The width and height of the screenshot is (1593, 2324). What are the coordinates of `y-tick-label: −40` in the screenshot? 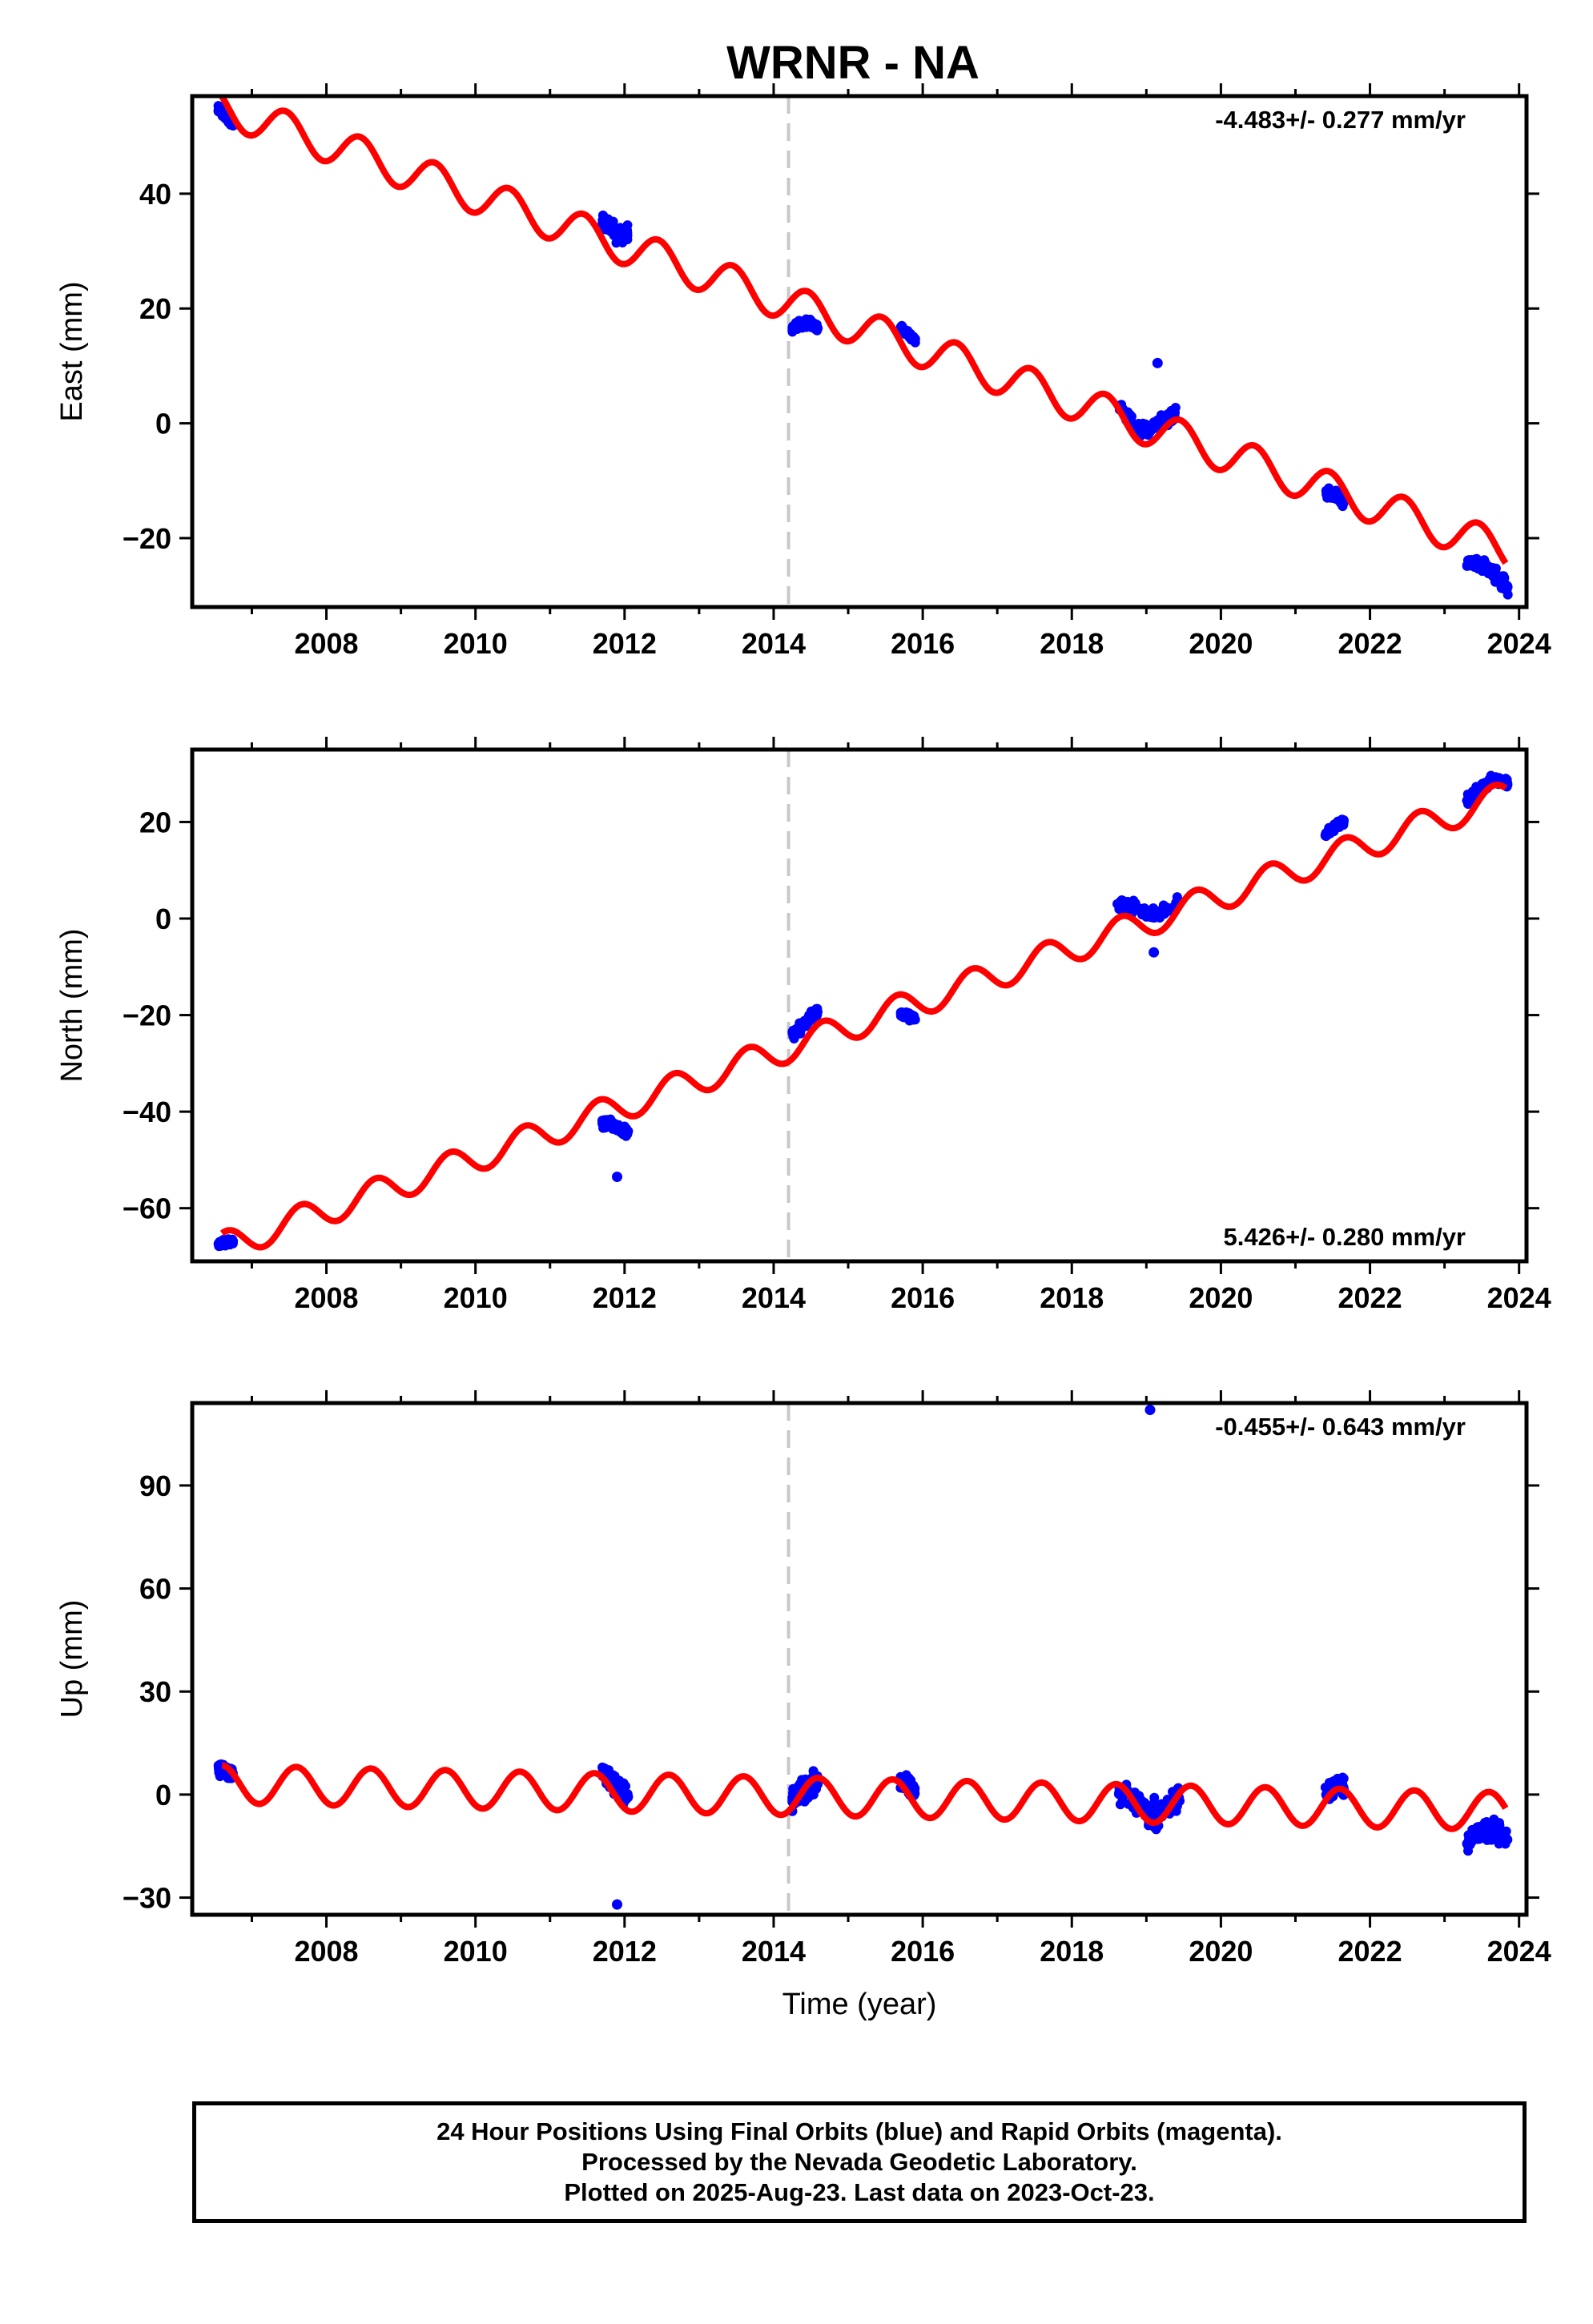 It's located at (147, 1112).